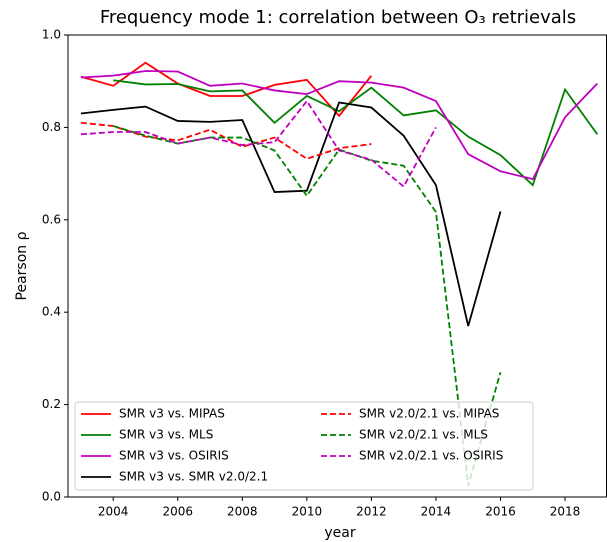 Image resolution: width=607 pixels, height=542 pixels. I want to click on legend-label: SMR v2.0/2.1 vs. MLS, so click(423, 435).